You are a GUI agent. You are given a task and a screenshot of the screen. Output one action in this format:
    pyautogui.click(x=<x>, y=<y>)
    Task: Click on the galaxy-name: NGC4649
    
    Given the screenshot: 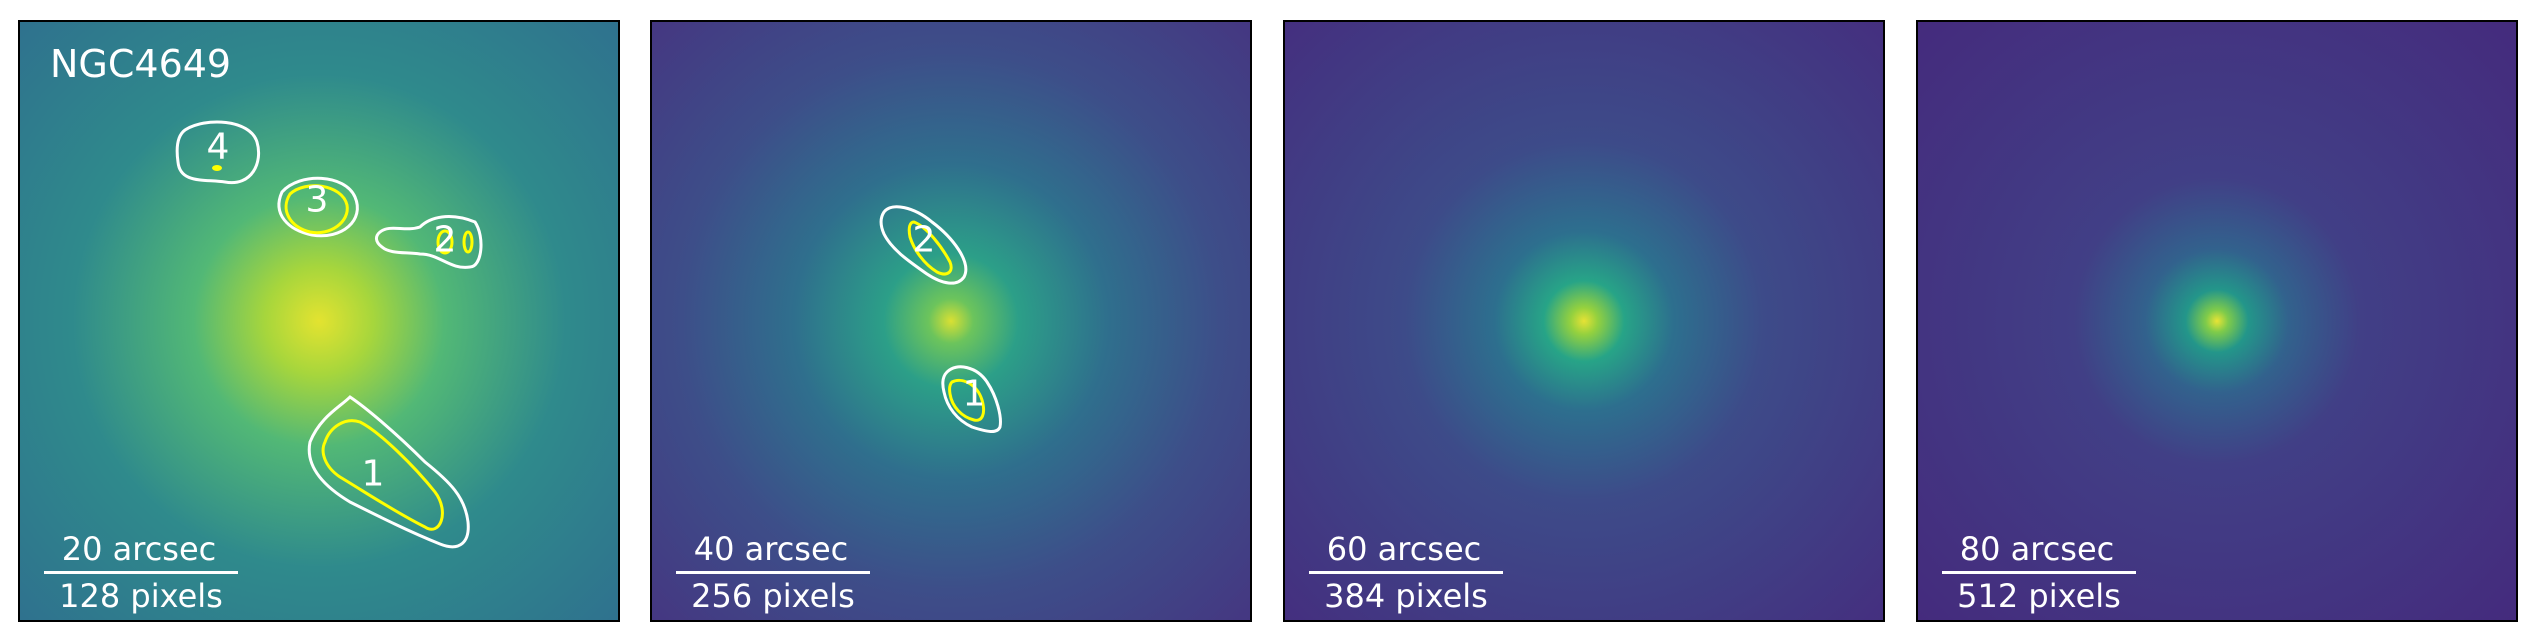 What is the action you would take?
    pyautogui.click(x=141, y=64)
    